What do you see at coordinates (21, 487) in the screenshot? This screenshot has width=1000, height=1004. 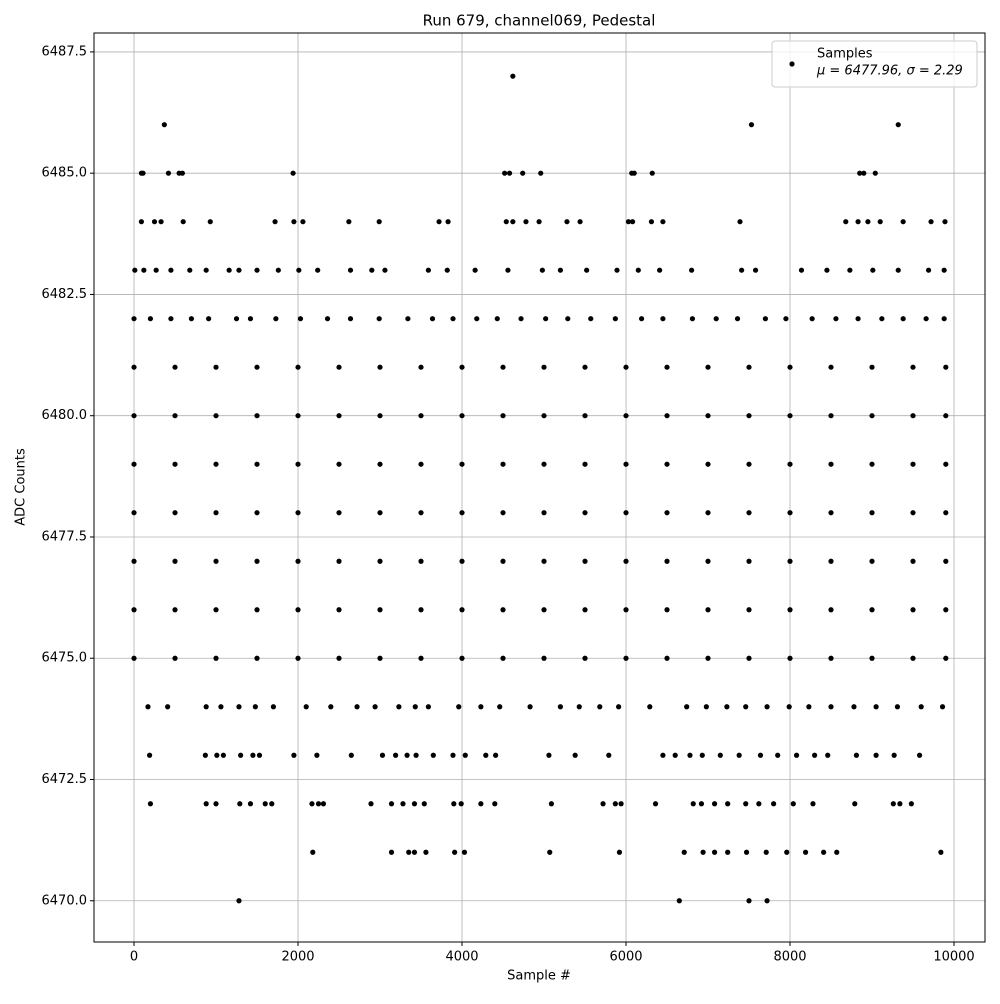 I see `y-axis-label: ADC Counts` at bounding box center [21, 487].